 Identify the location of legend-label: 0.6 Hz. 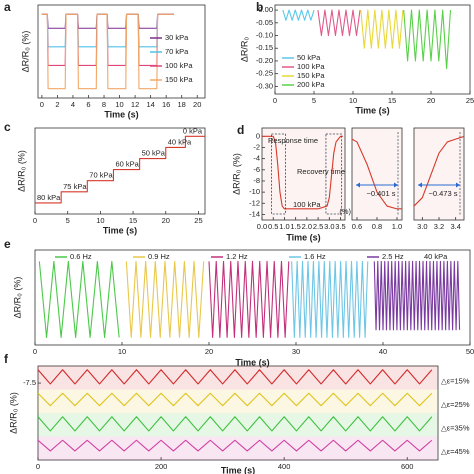
(81, 256).